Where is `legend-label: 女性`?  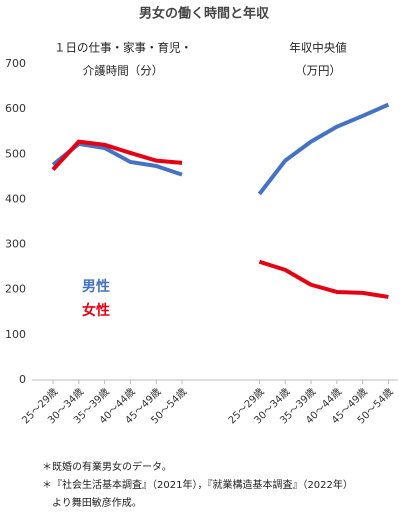 legend-label: 女性 is located at coordinates (96, 310).